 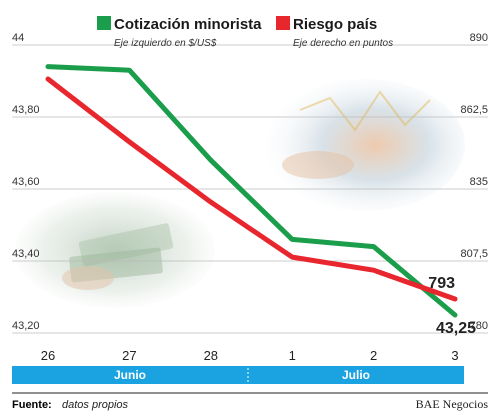 What do you see at coordinates (130, 375) in the screenshot?
I see `month-label-junio: Junio` at bounding box center [130, 375].